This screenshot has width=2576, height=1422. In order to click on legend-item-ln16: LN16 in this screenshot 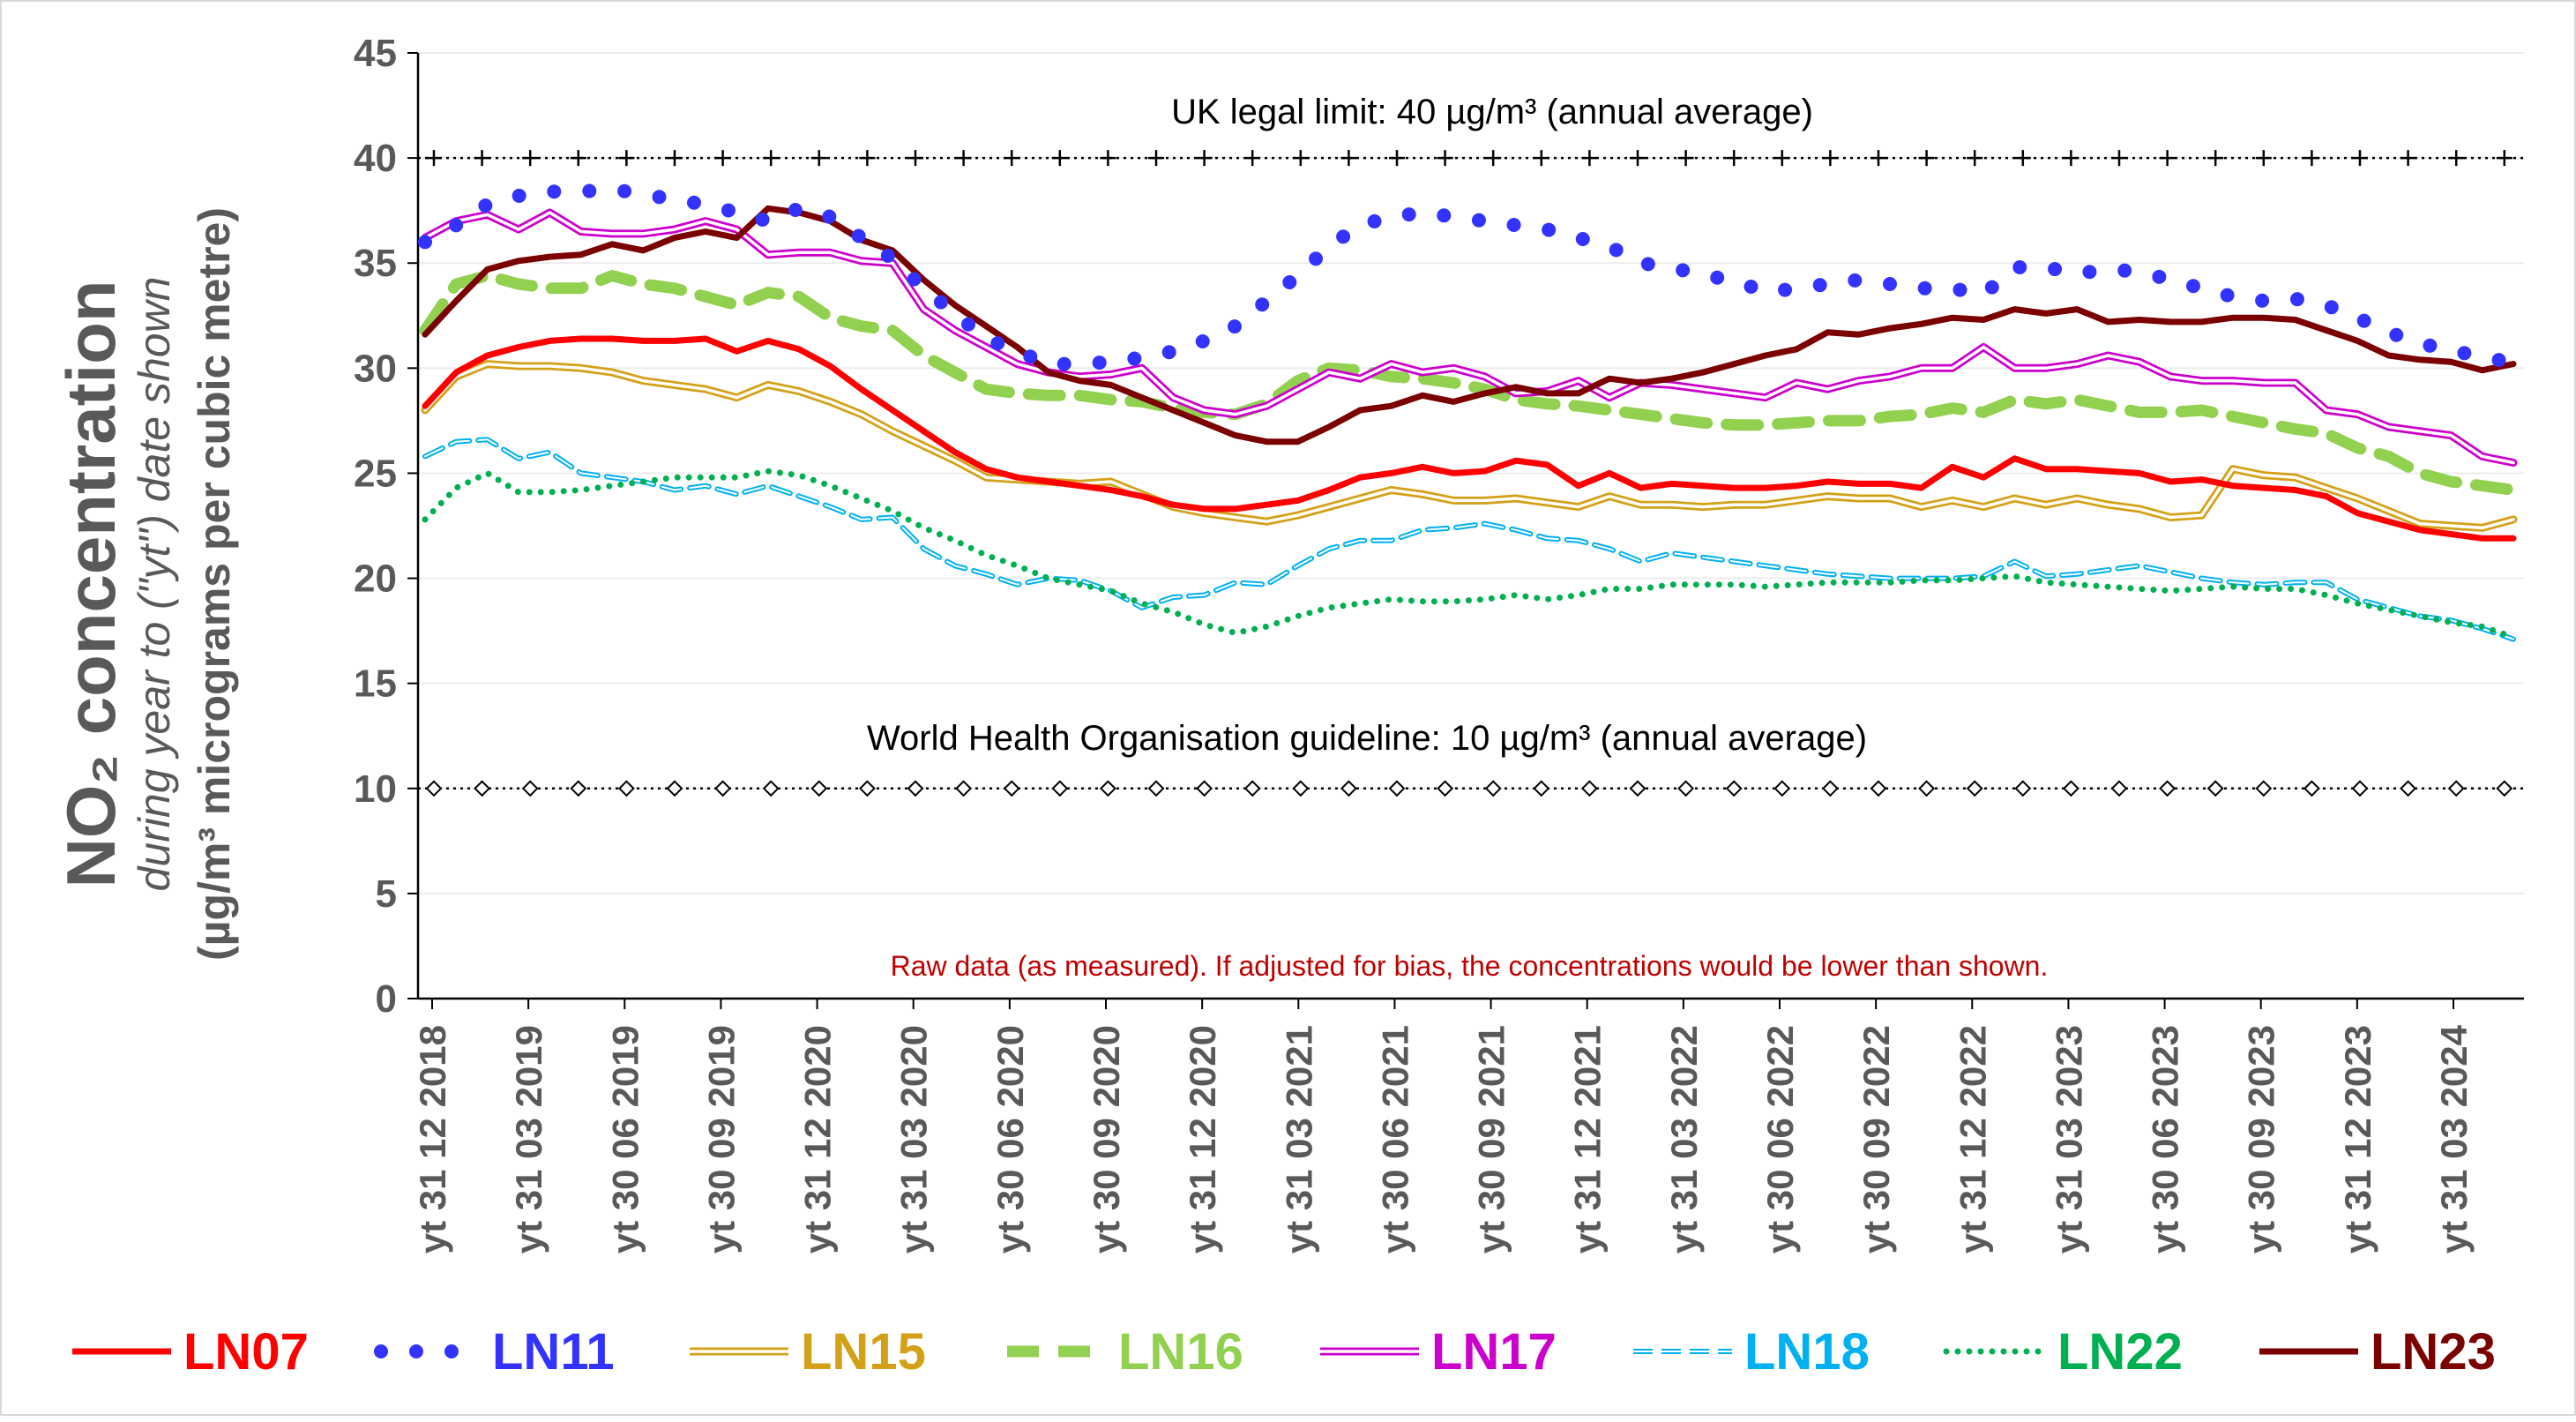, I will do `click(1125, 1352)`.